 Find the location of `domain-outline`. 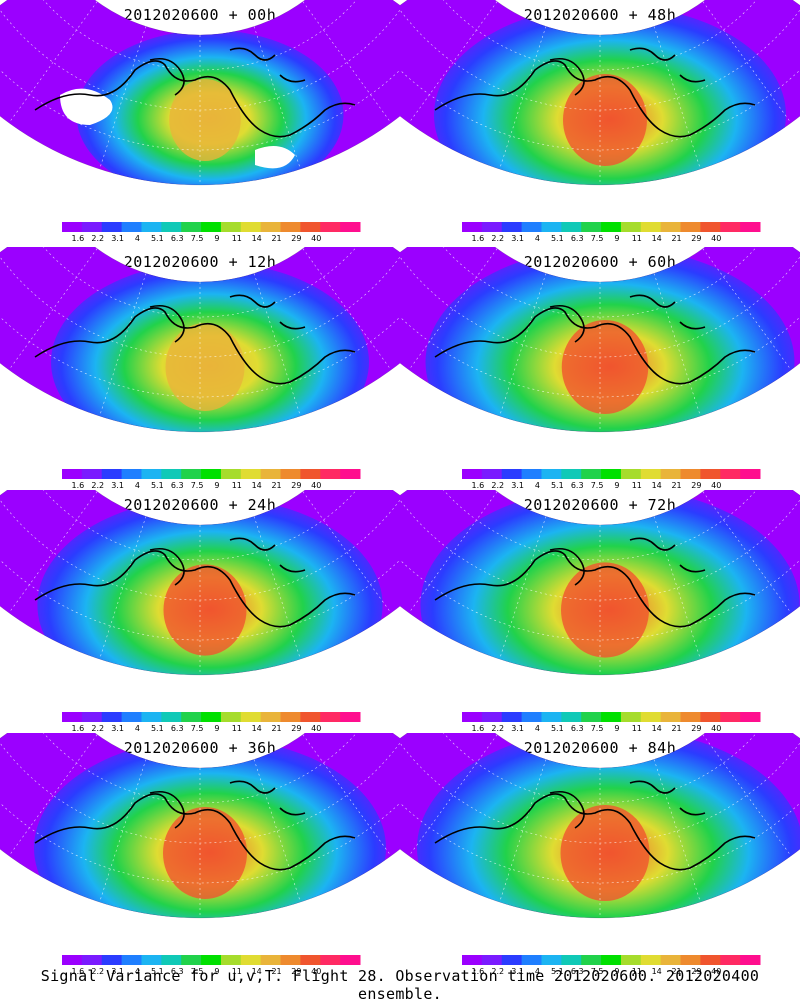

domain-outline is located at coordinates (200, 340).